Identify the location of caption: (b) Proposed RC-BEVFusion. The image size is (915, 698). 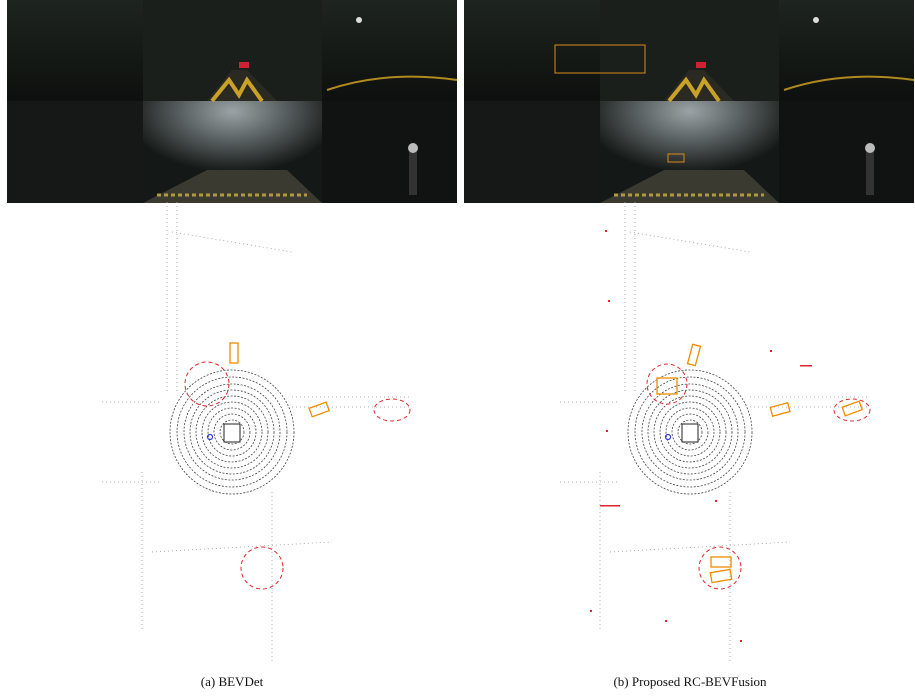
(690, 681).